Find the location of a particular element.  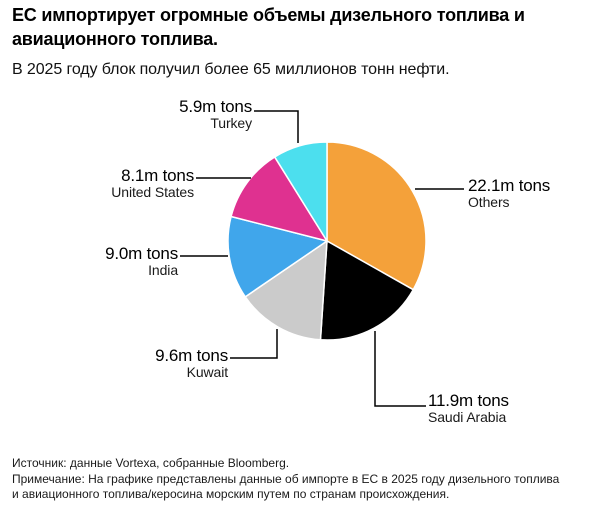

label-saudi-arabia: 11.9m tons Saudi Arabia is located at coordinates (468, 408).